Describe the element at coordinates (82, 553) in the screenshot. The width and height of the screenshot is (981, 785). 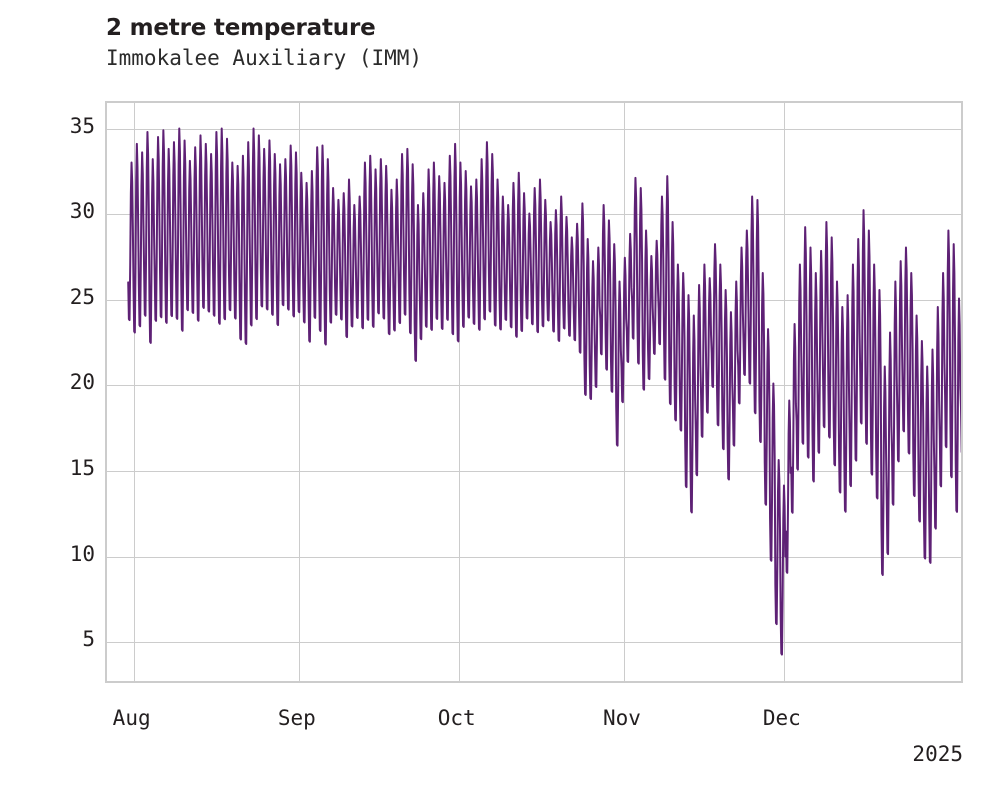
I see `y-axis-tick-label: 10` at that location.